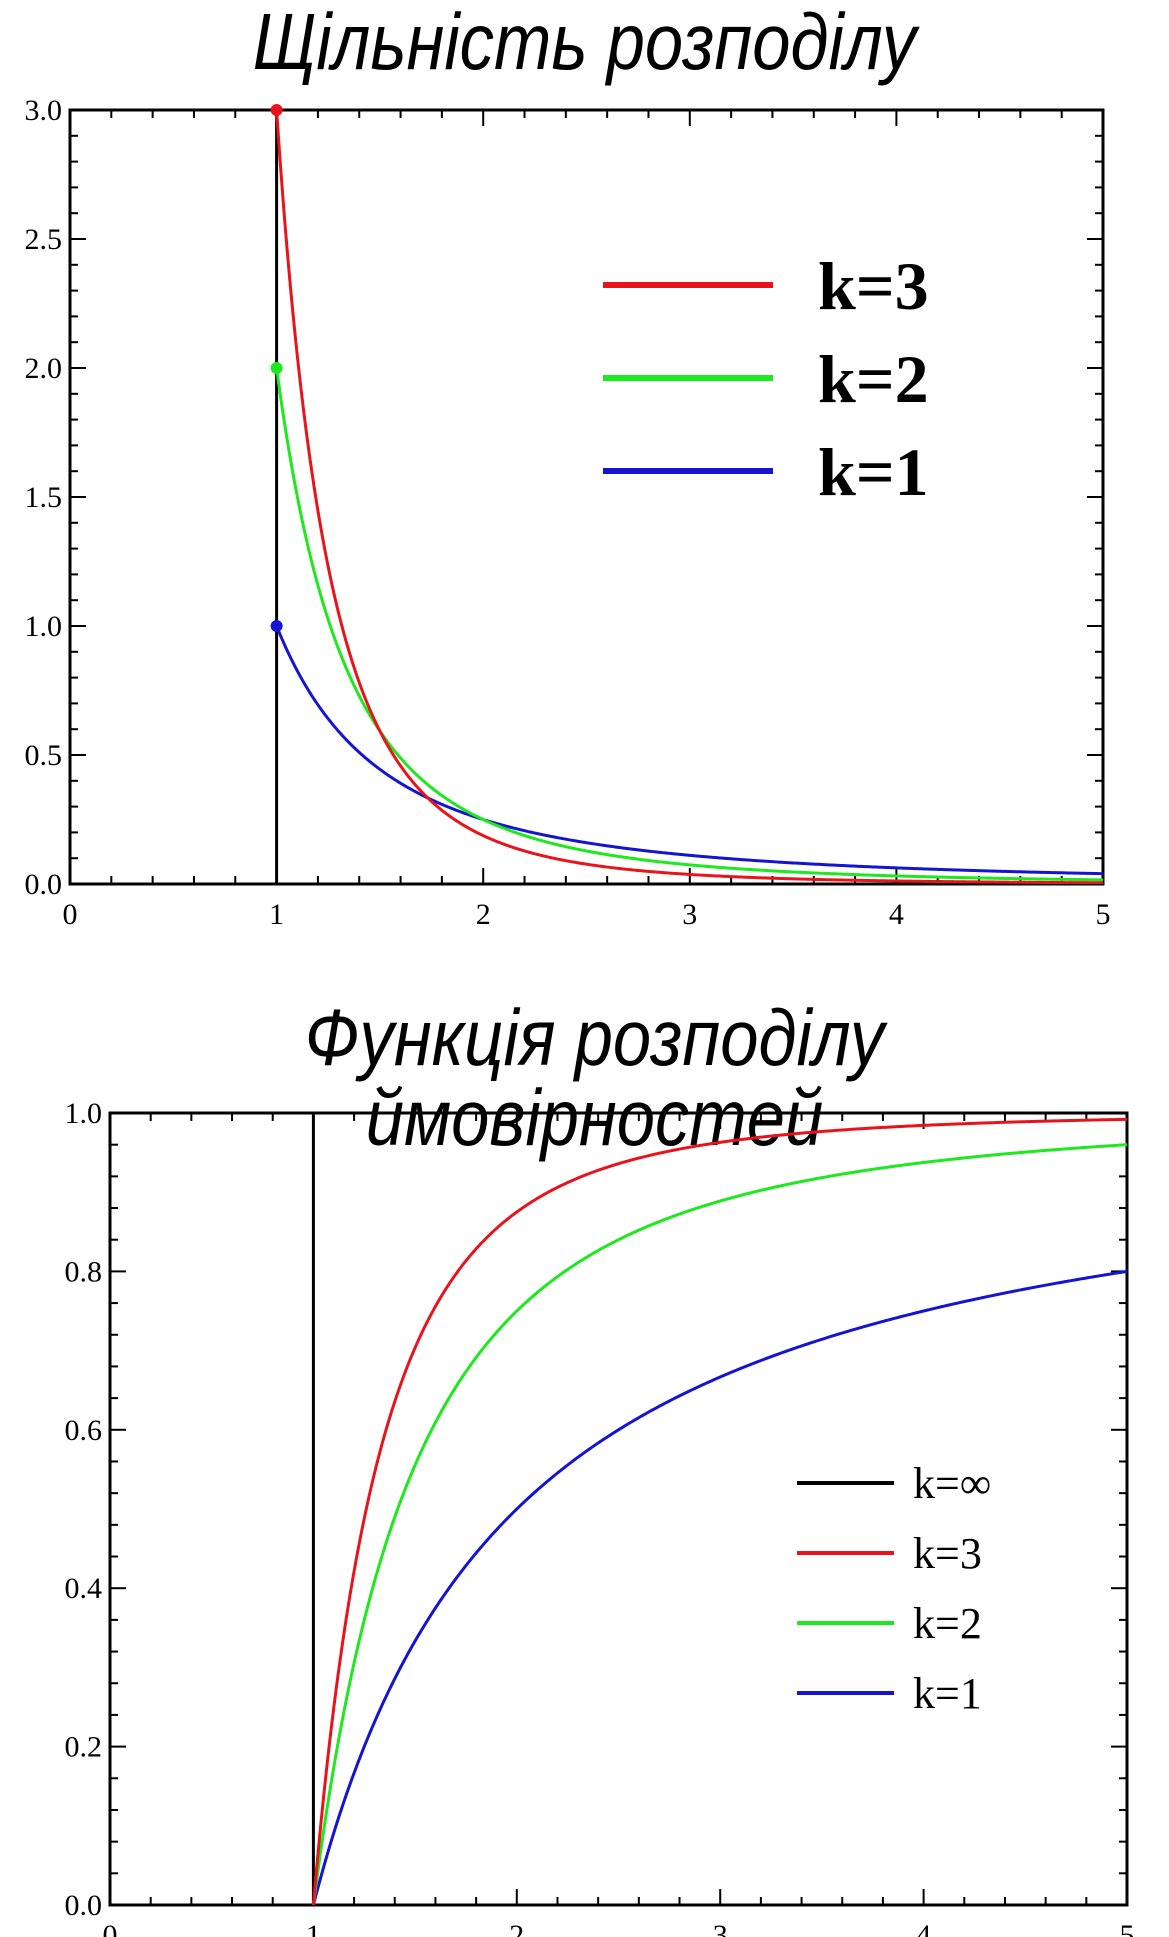  What do you see at coordinates (44, 755) in the screenshot?
I see `y-tick-label: 0.5` at bounding box center [44, 755].